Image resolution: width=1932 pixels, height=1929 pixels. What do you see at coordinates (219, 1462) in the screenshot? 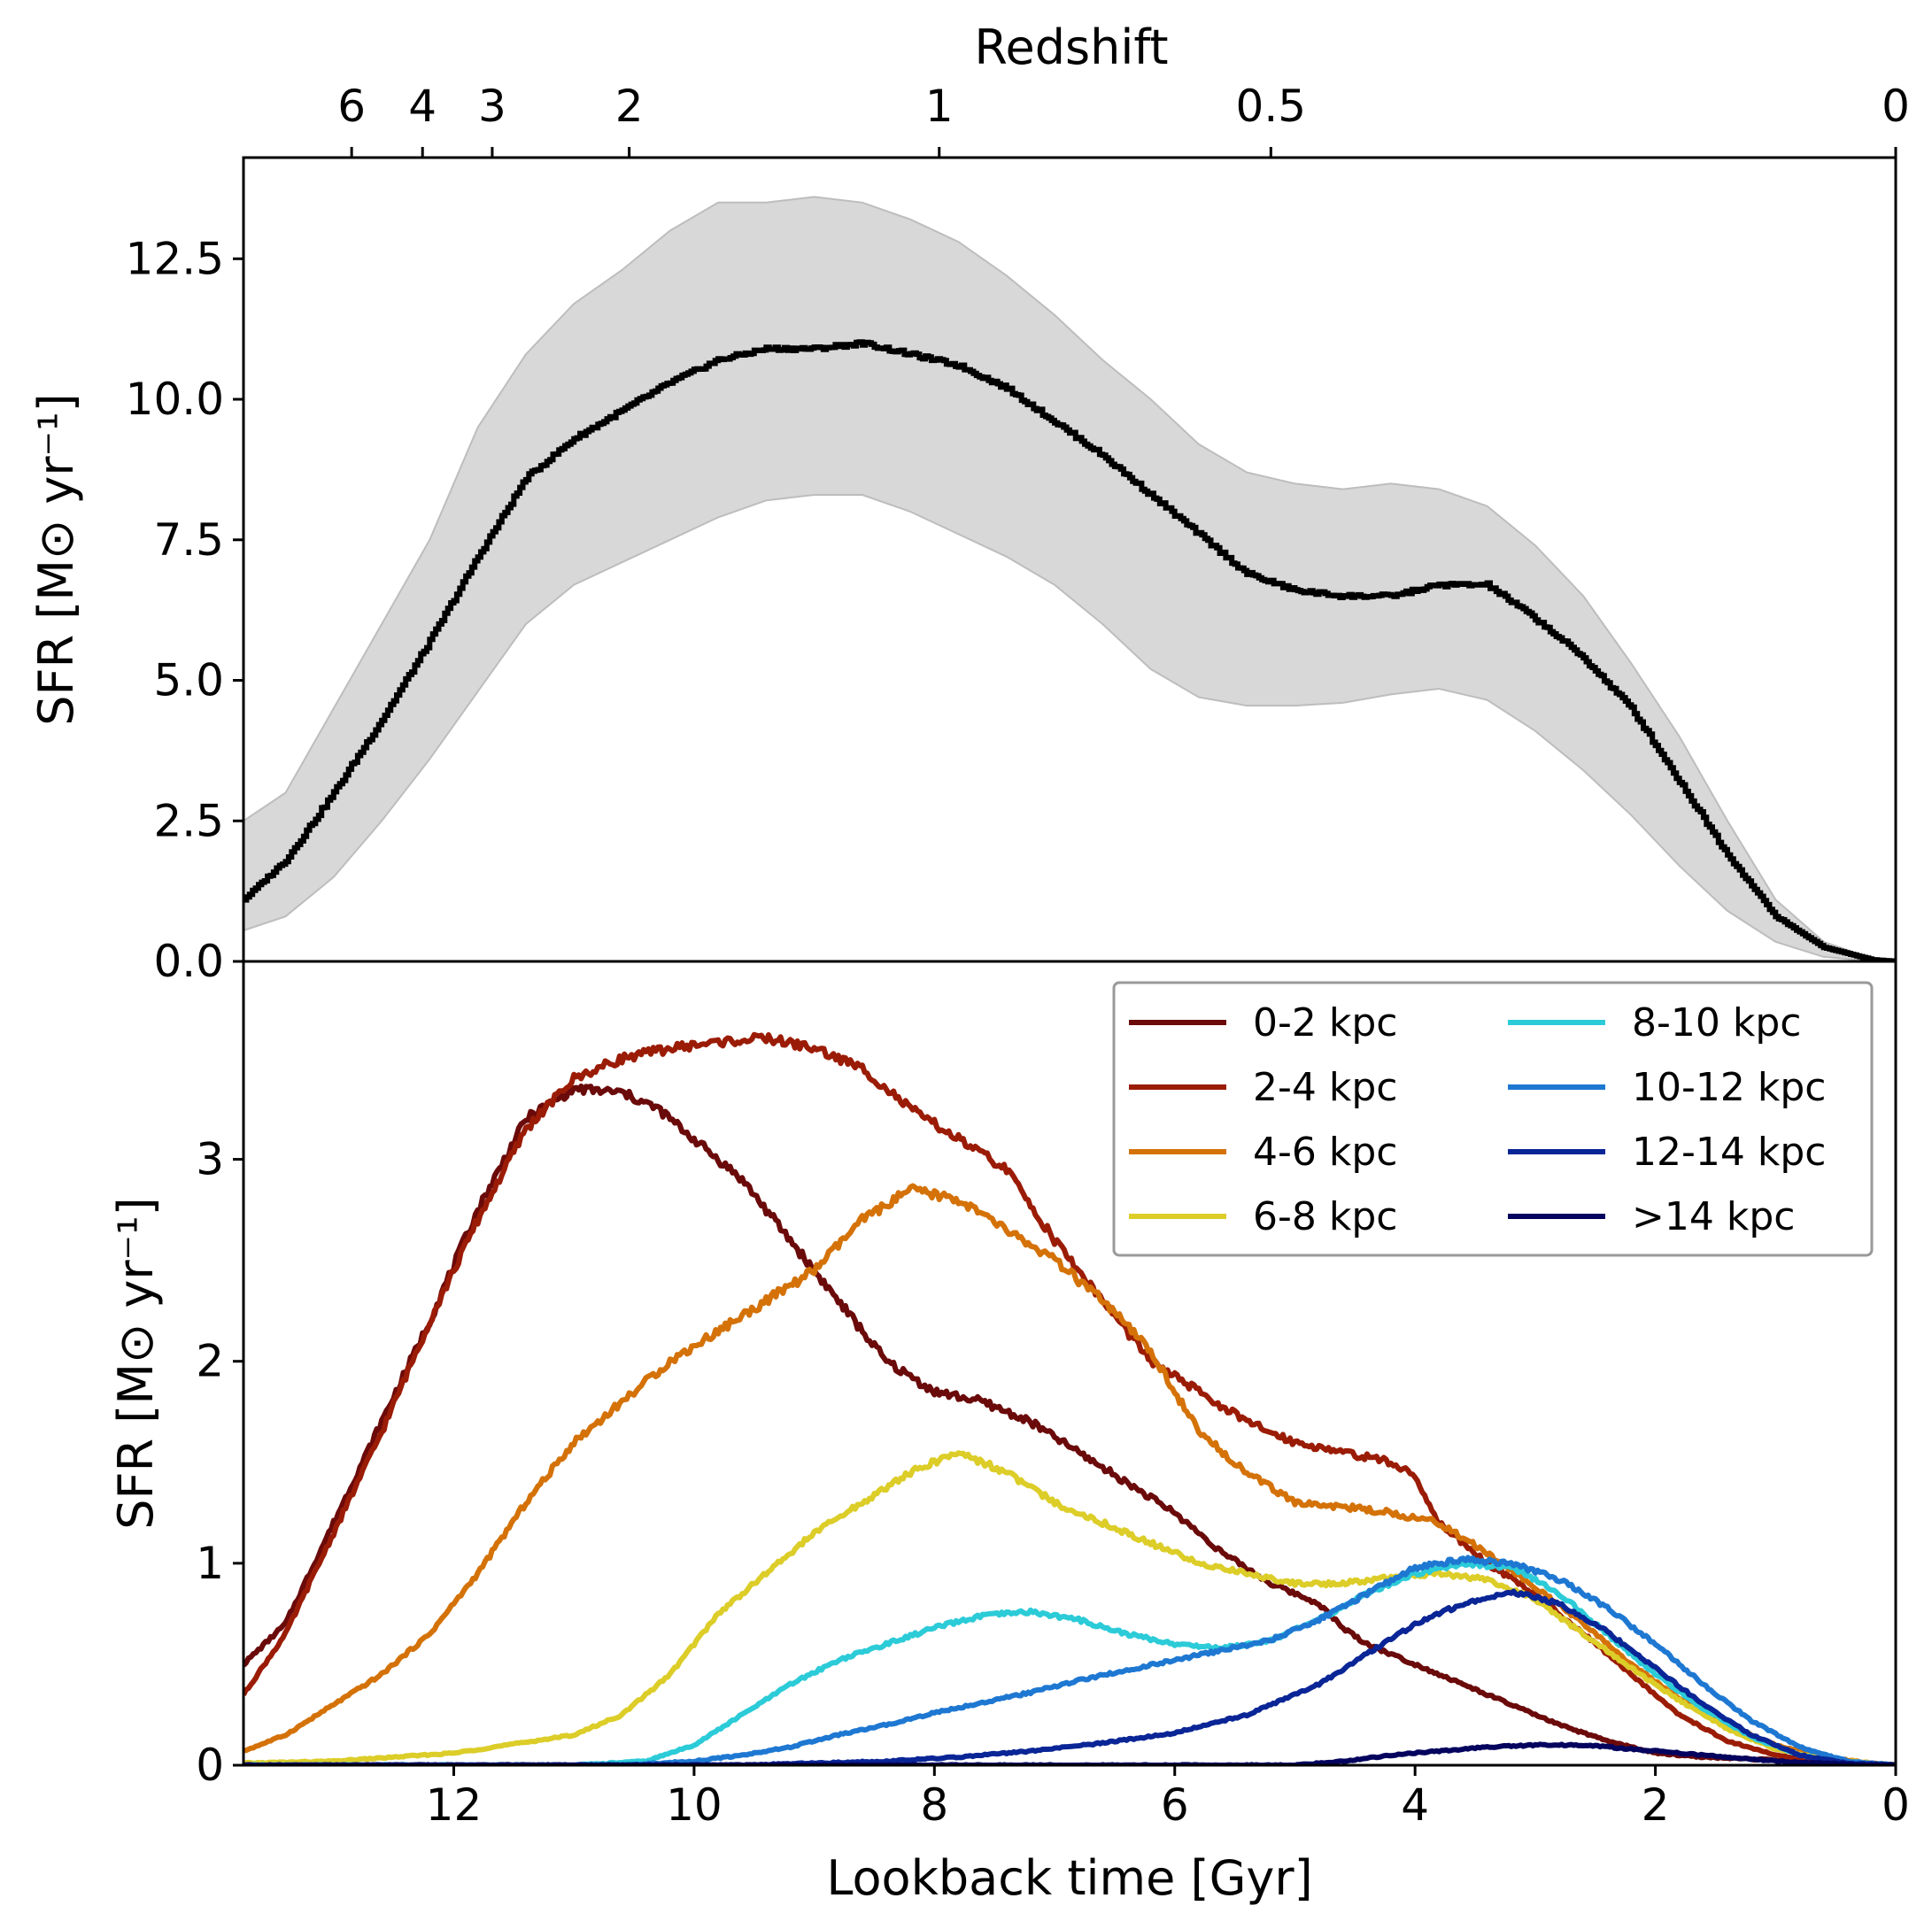
I see `bottom-y-axis: 0 1 2 3` at bounding box center [219, 1462].